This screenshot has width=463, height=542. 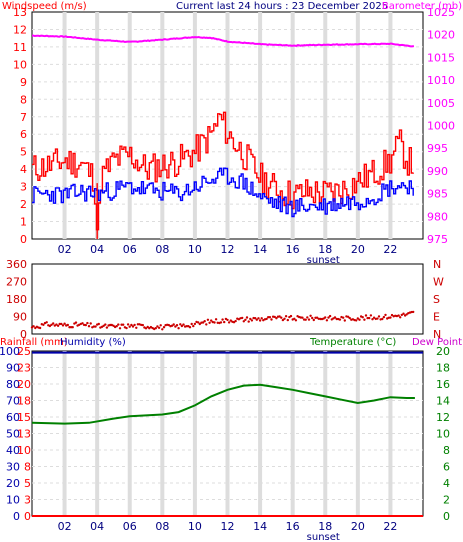 What do you see at coordinates (443, 417) in the screenshot?
I see `temperature-tick-label: 12` at bounding box center [443, 417].